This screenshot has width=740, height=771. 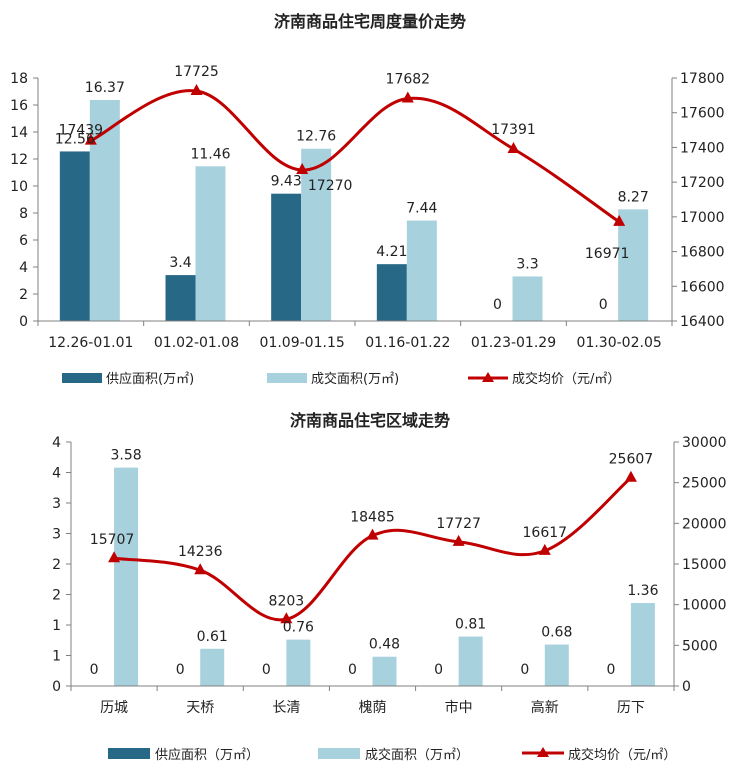 What do you see at coordinates (196, 343) in the screenshot?
I see `x-tick-label: 01.02-01.08` at bounding box center [196, 343].